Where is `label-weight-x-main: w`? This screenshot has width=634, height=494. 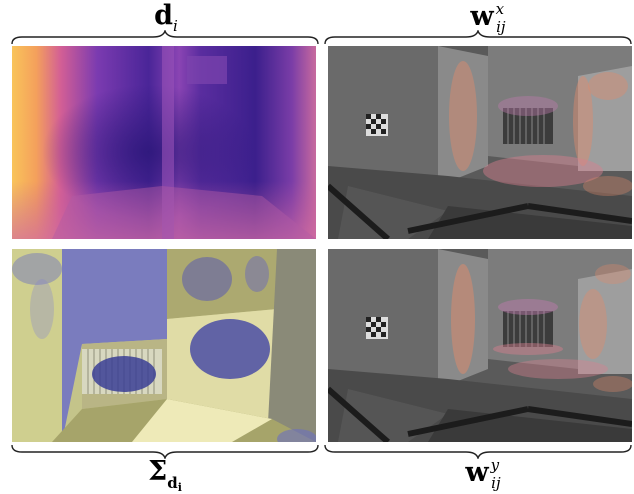 label-weight-x-main: w is located at coordinates (482, 16).